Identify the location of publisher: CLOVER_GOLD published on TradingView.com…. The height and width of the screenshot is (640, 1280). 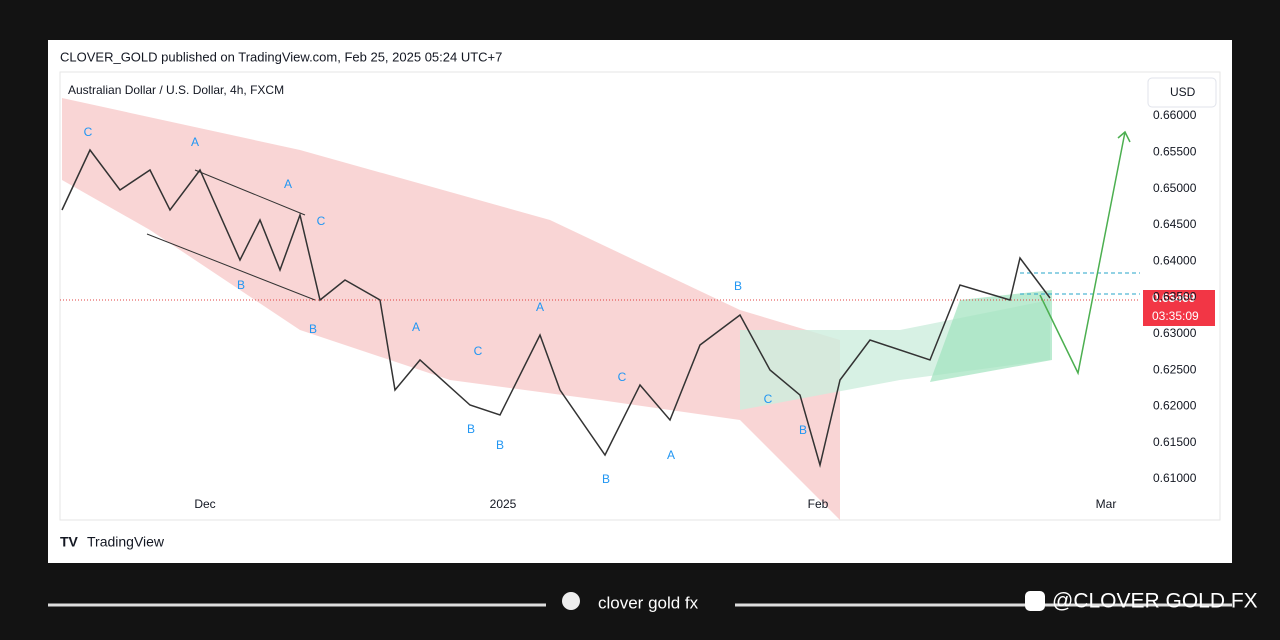
(281, 56).